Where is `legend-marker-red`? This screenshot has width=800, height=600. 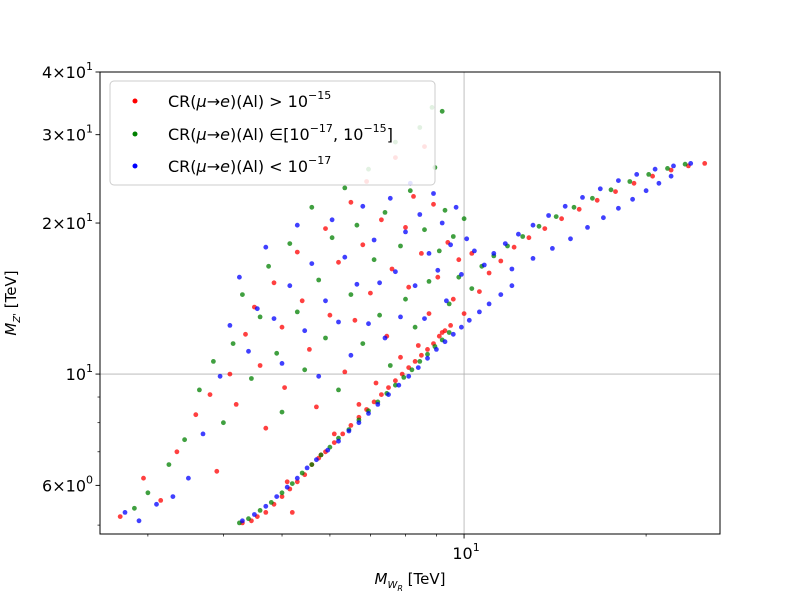 legend-marker-red is located at coordinates (135, 101).